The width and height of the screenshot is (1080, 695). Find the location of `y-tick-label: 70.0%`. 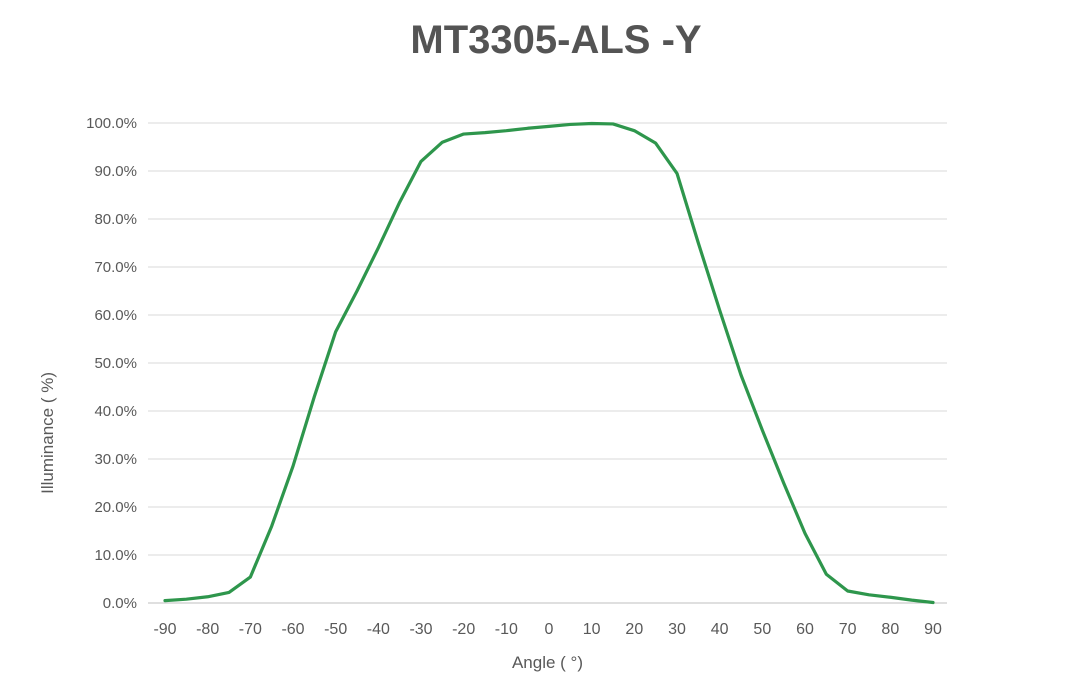

y-tick-label: 70.0% is located at coordinates (115, 267).